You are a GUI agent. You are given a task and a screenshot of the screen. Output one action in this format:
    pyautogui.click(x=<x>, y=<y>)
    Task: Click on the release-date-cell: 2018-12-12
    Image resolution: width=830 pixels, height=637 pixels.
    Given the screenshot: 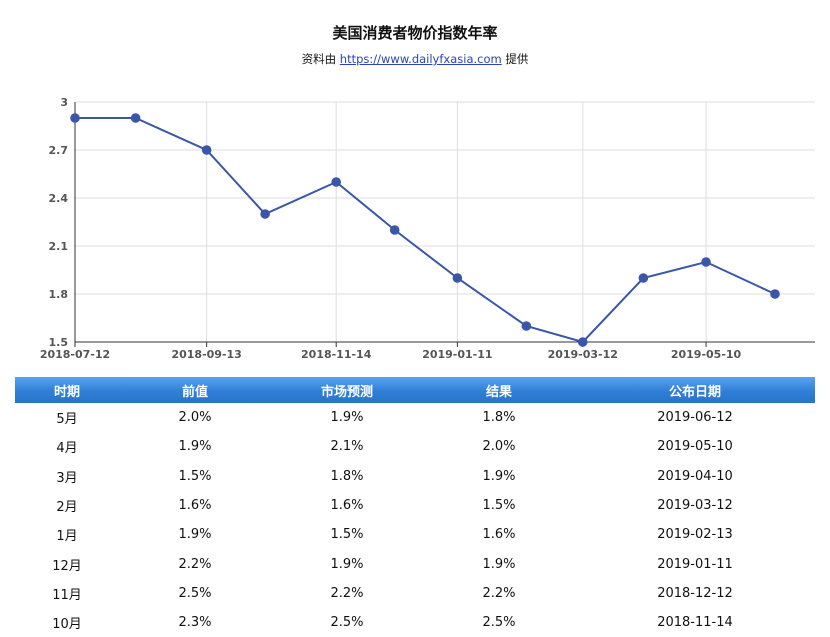 What is the action you would take?
    pyautogui.click(x=695, y=593)
    